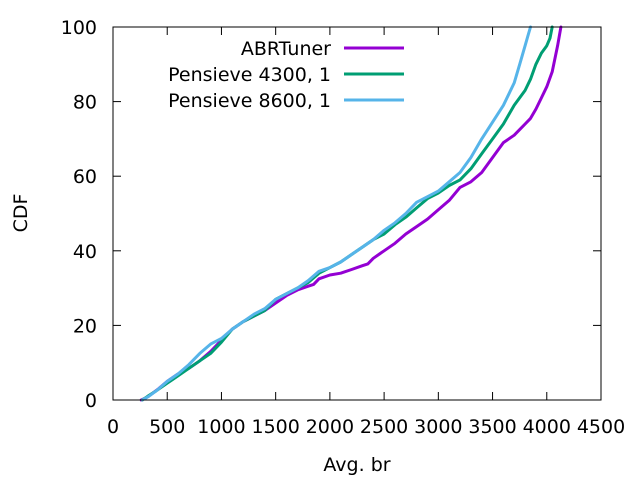 The width and height of the screenshot is (640, 480). Describe the element at coordinates (384, 427) in the screenshot. I see `x-tick-label: 2500` at that location.